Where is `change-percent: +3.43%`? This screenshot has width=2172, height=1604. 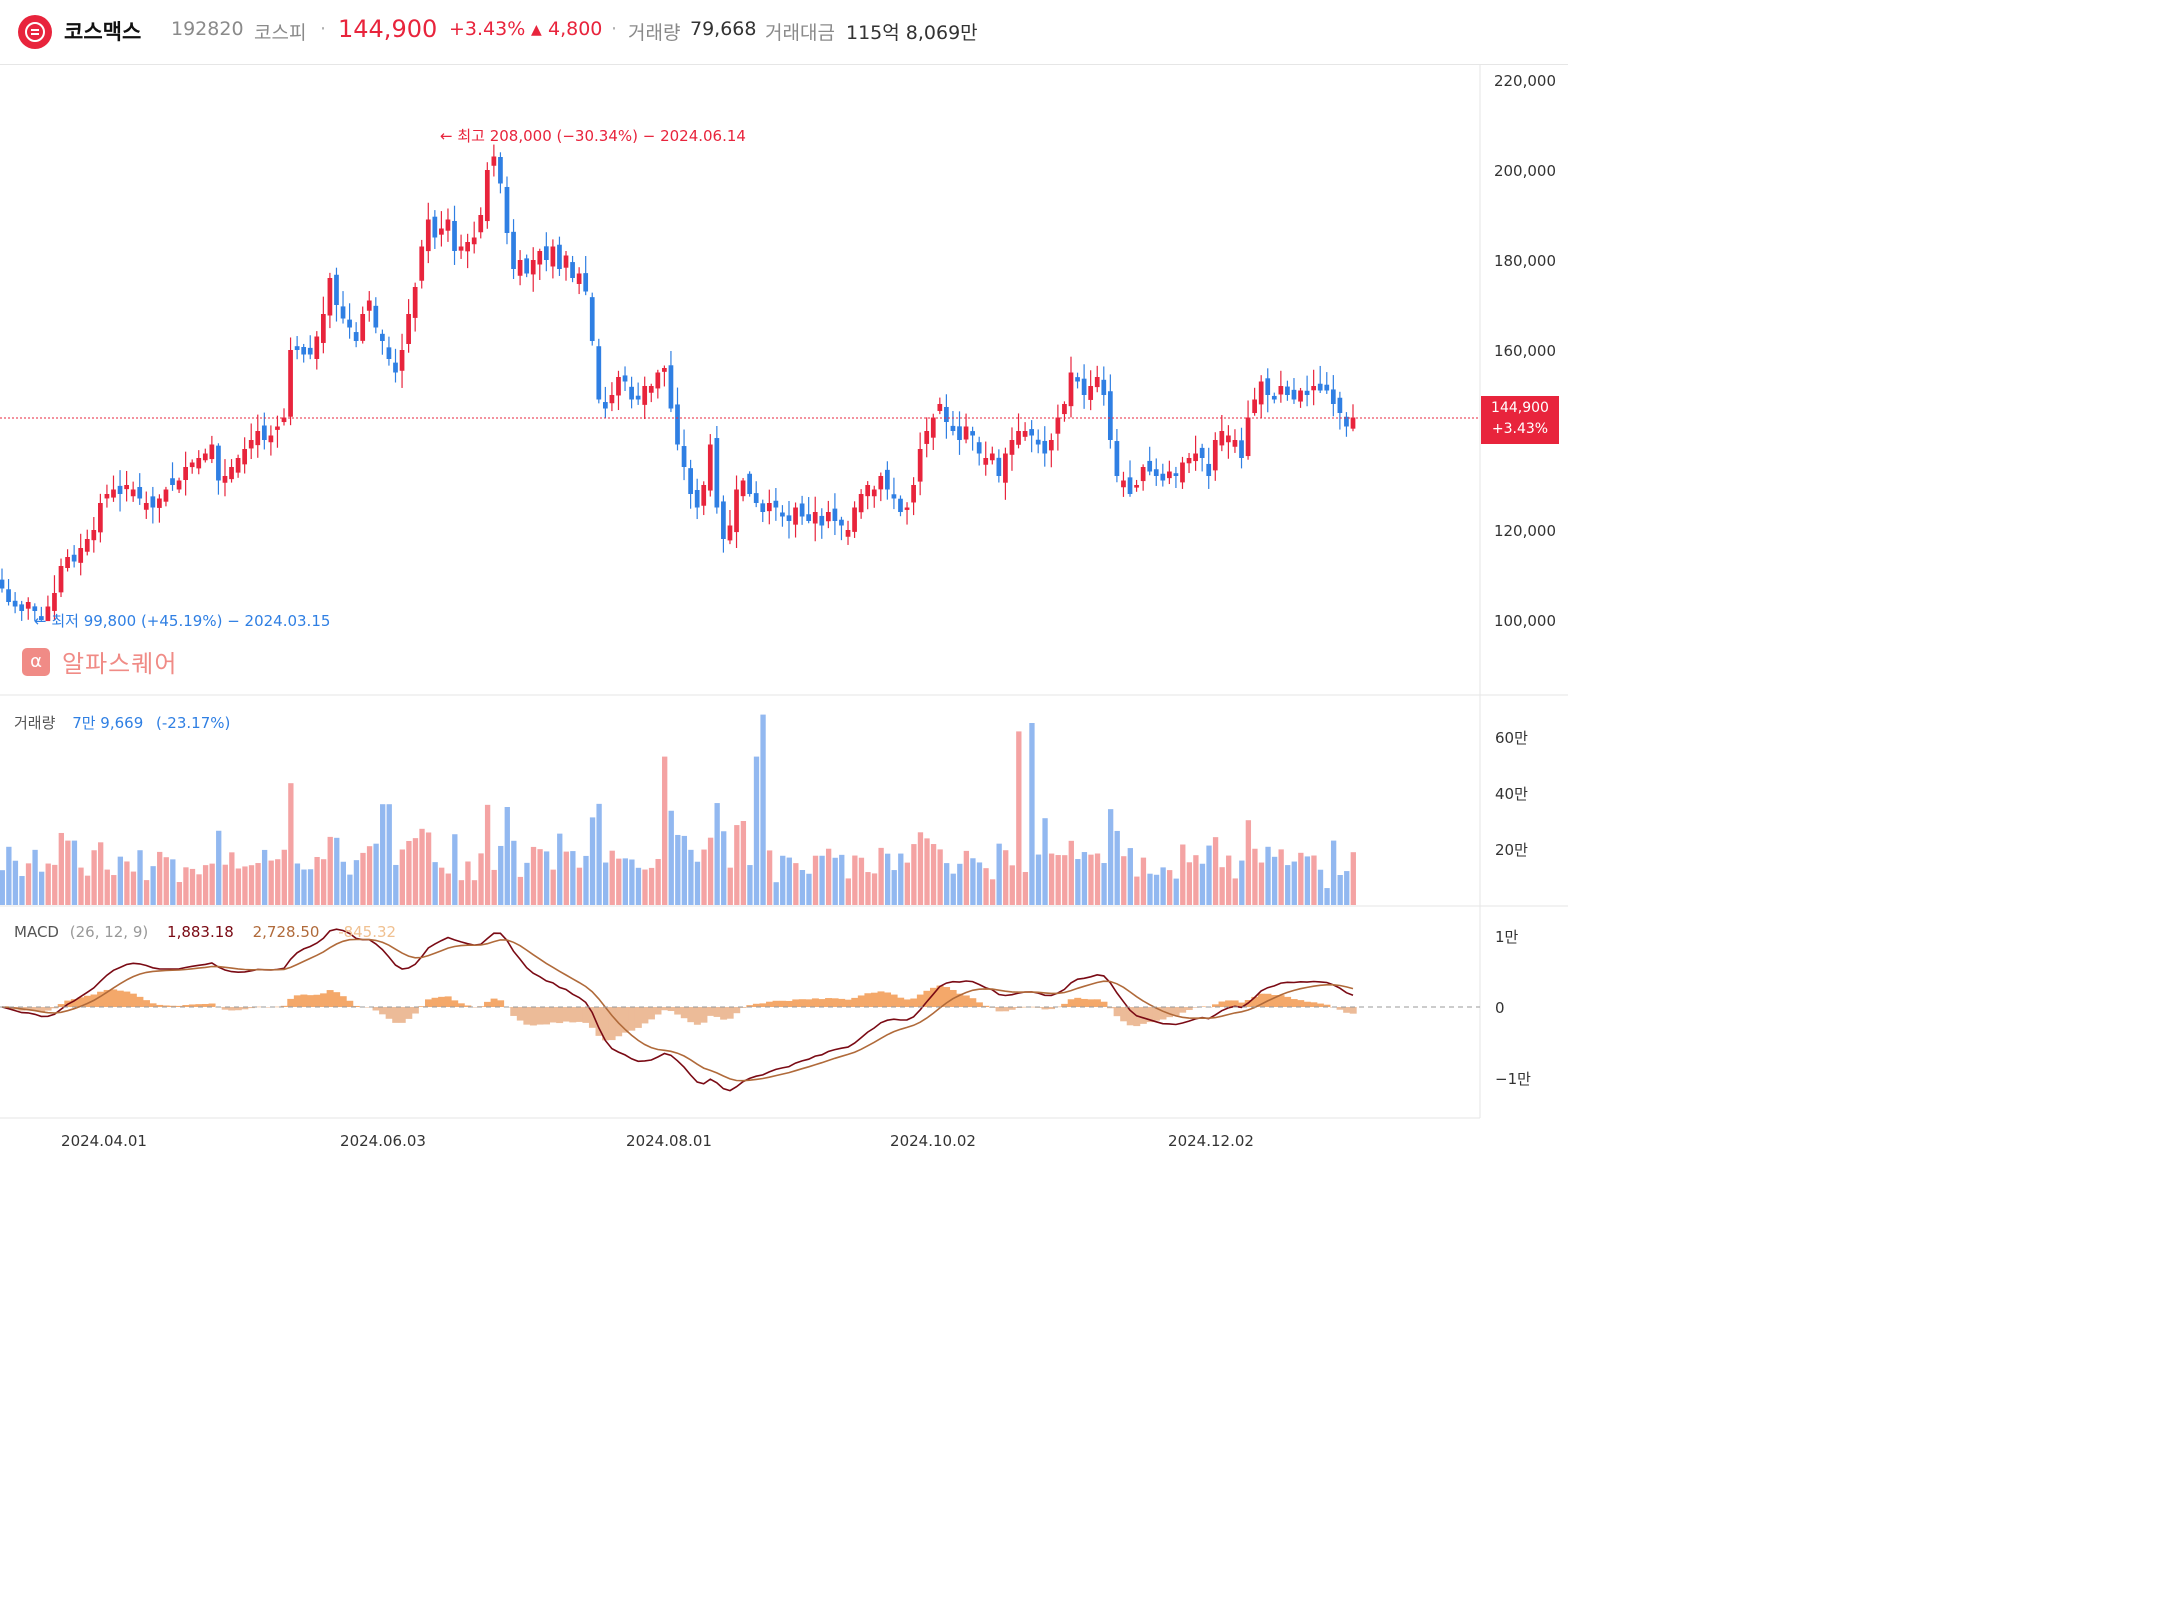
change-percent: +3.43% is located at coordinates (487, 29).